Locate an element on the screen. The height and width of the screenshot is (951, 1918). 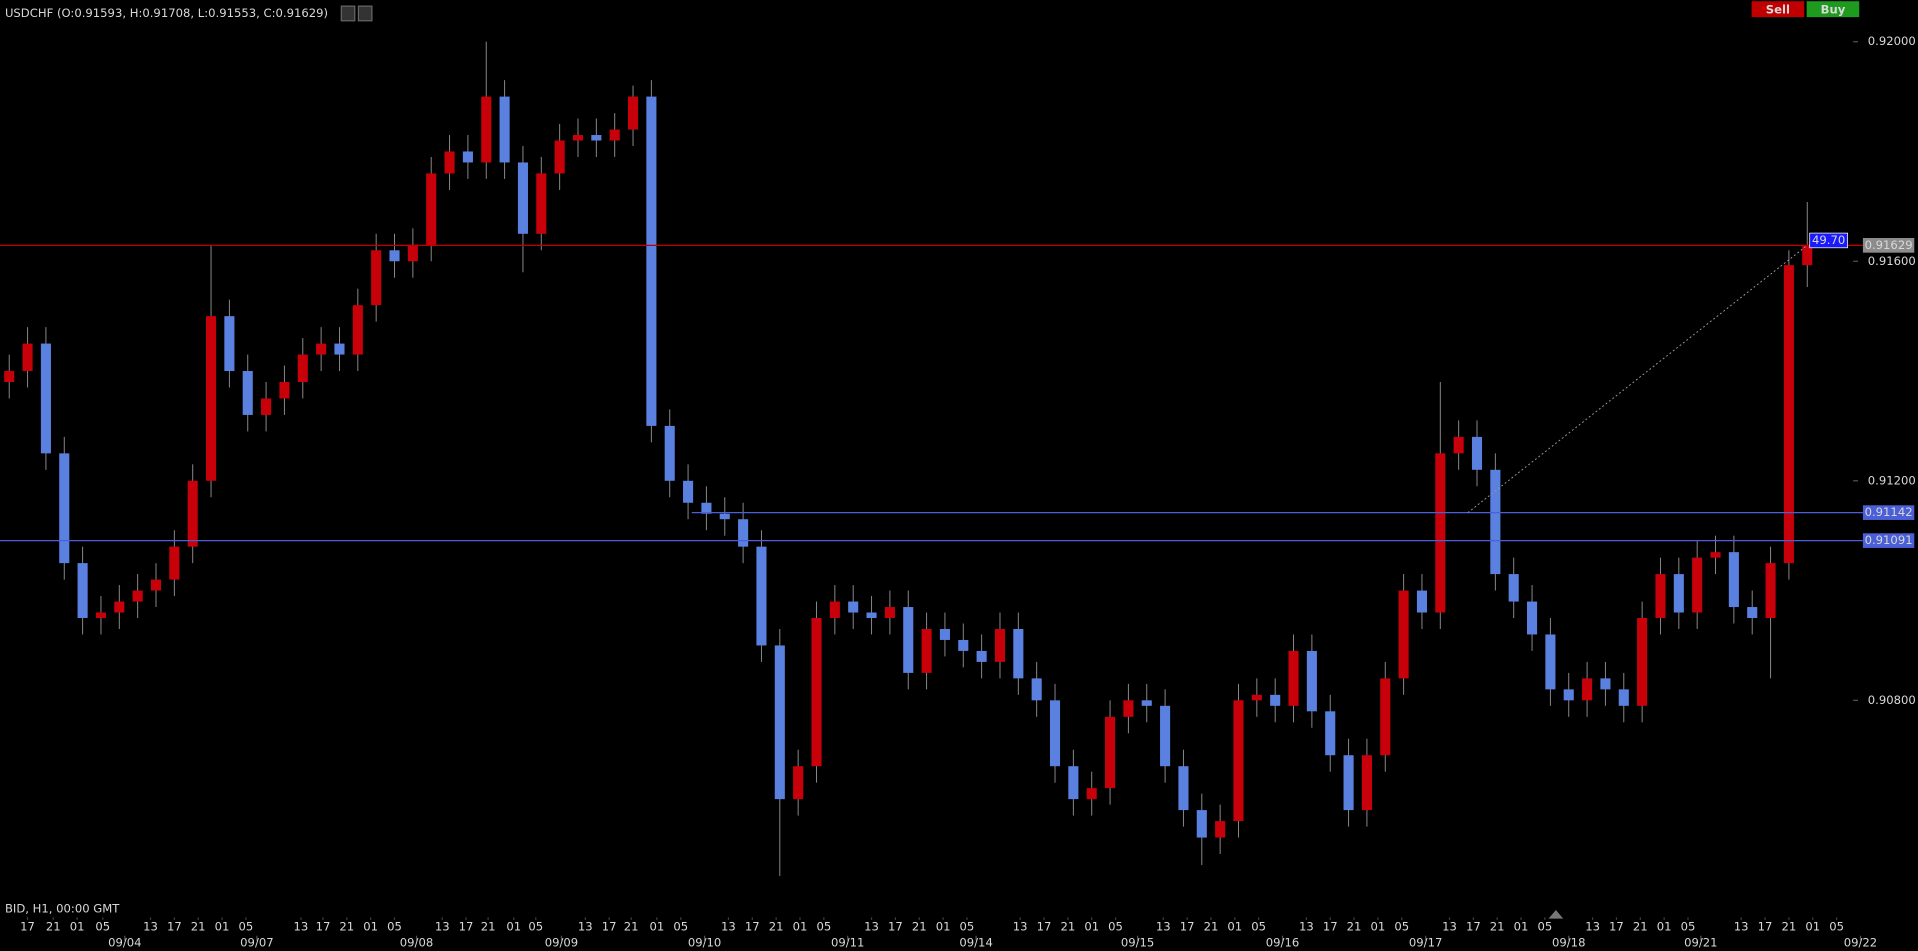
scroll-marker is located at coordinates (1556, 914).